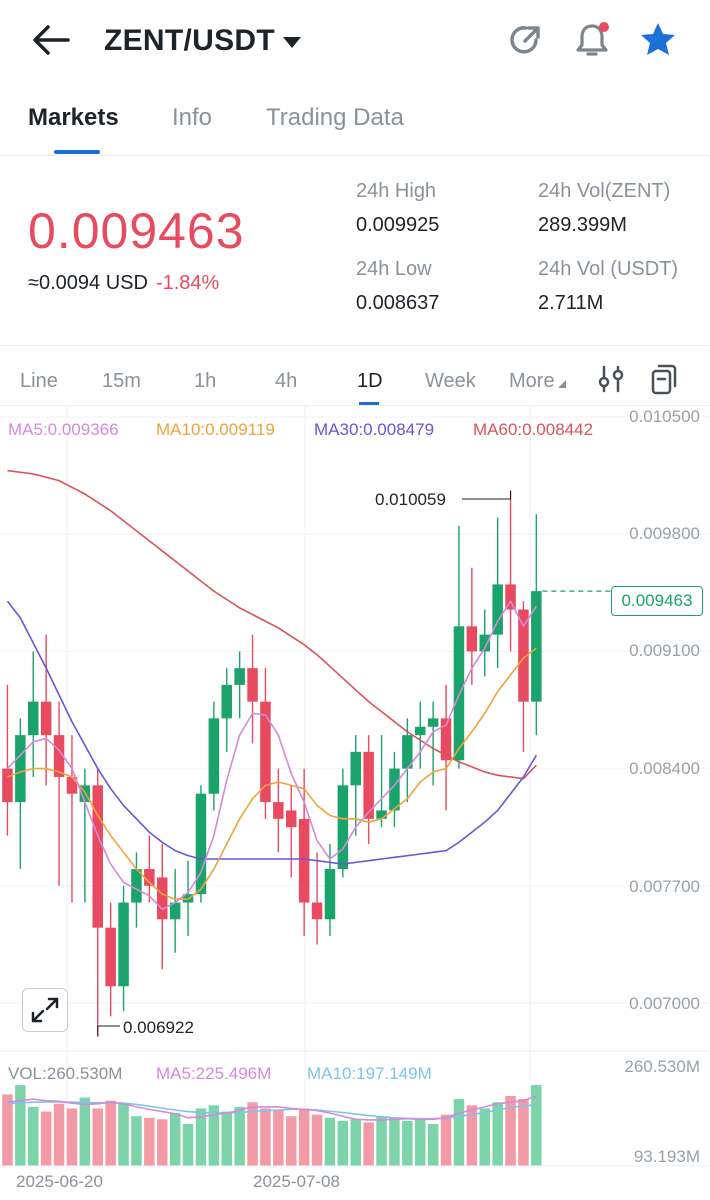 This screenshot has width=710, height=1200. I want to click on interval-more: More, so click(538, 381).